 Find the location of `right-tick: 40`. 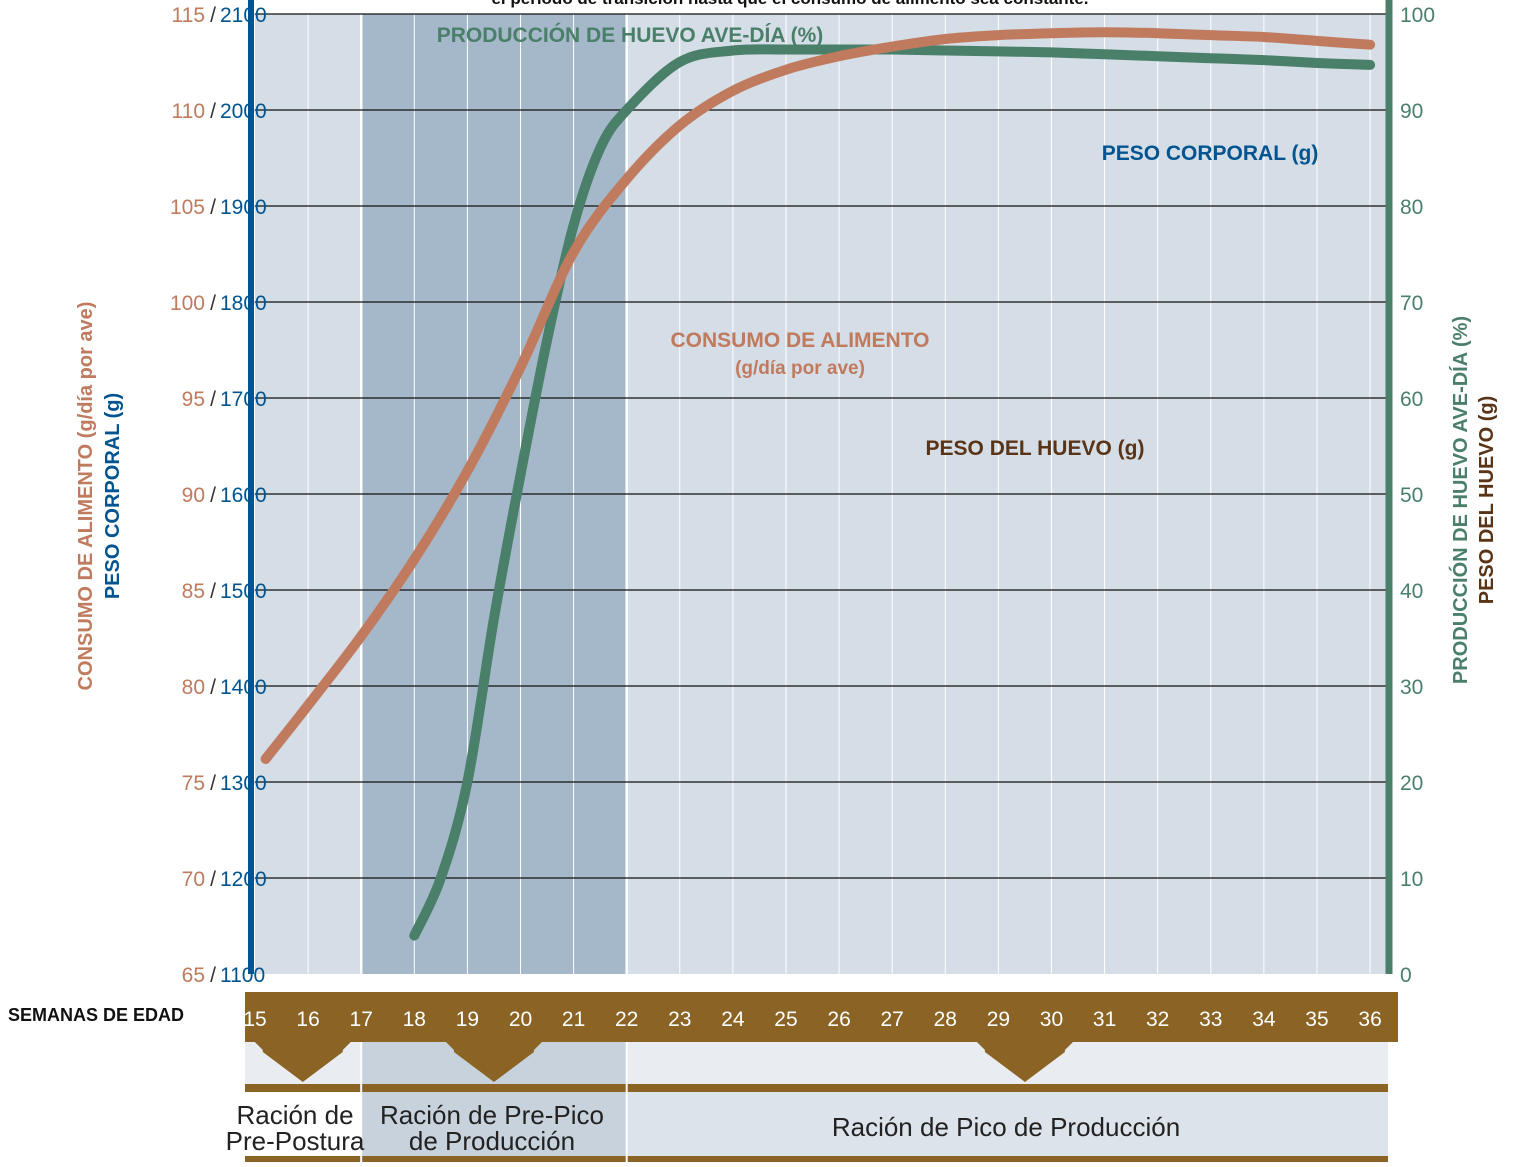

right-tick: 40 is located at coordinates (1411, 591).